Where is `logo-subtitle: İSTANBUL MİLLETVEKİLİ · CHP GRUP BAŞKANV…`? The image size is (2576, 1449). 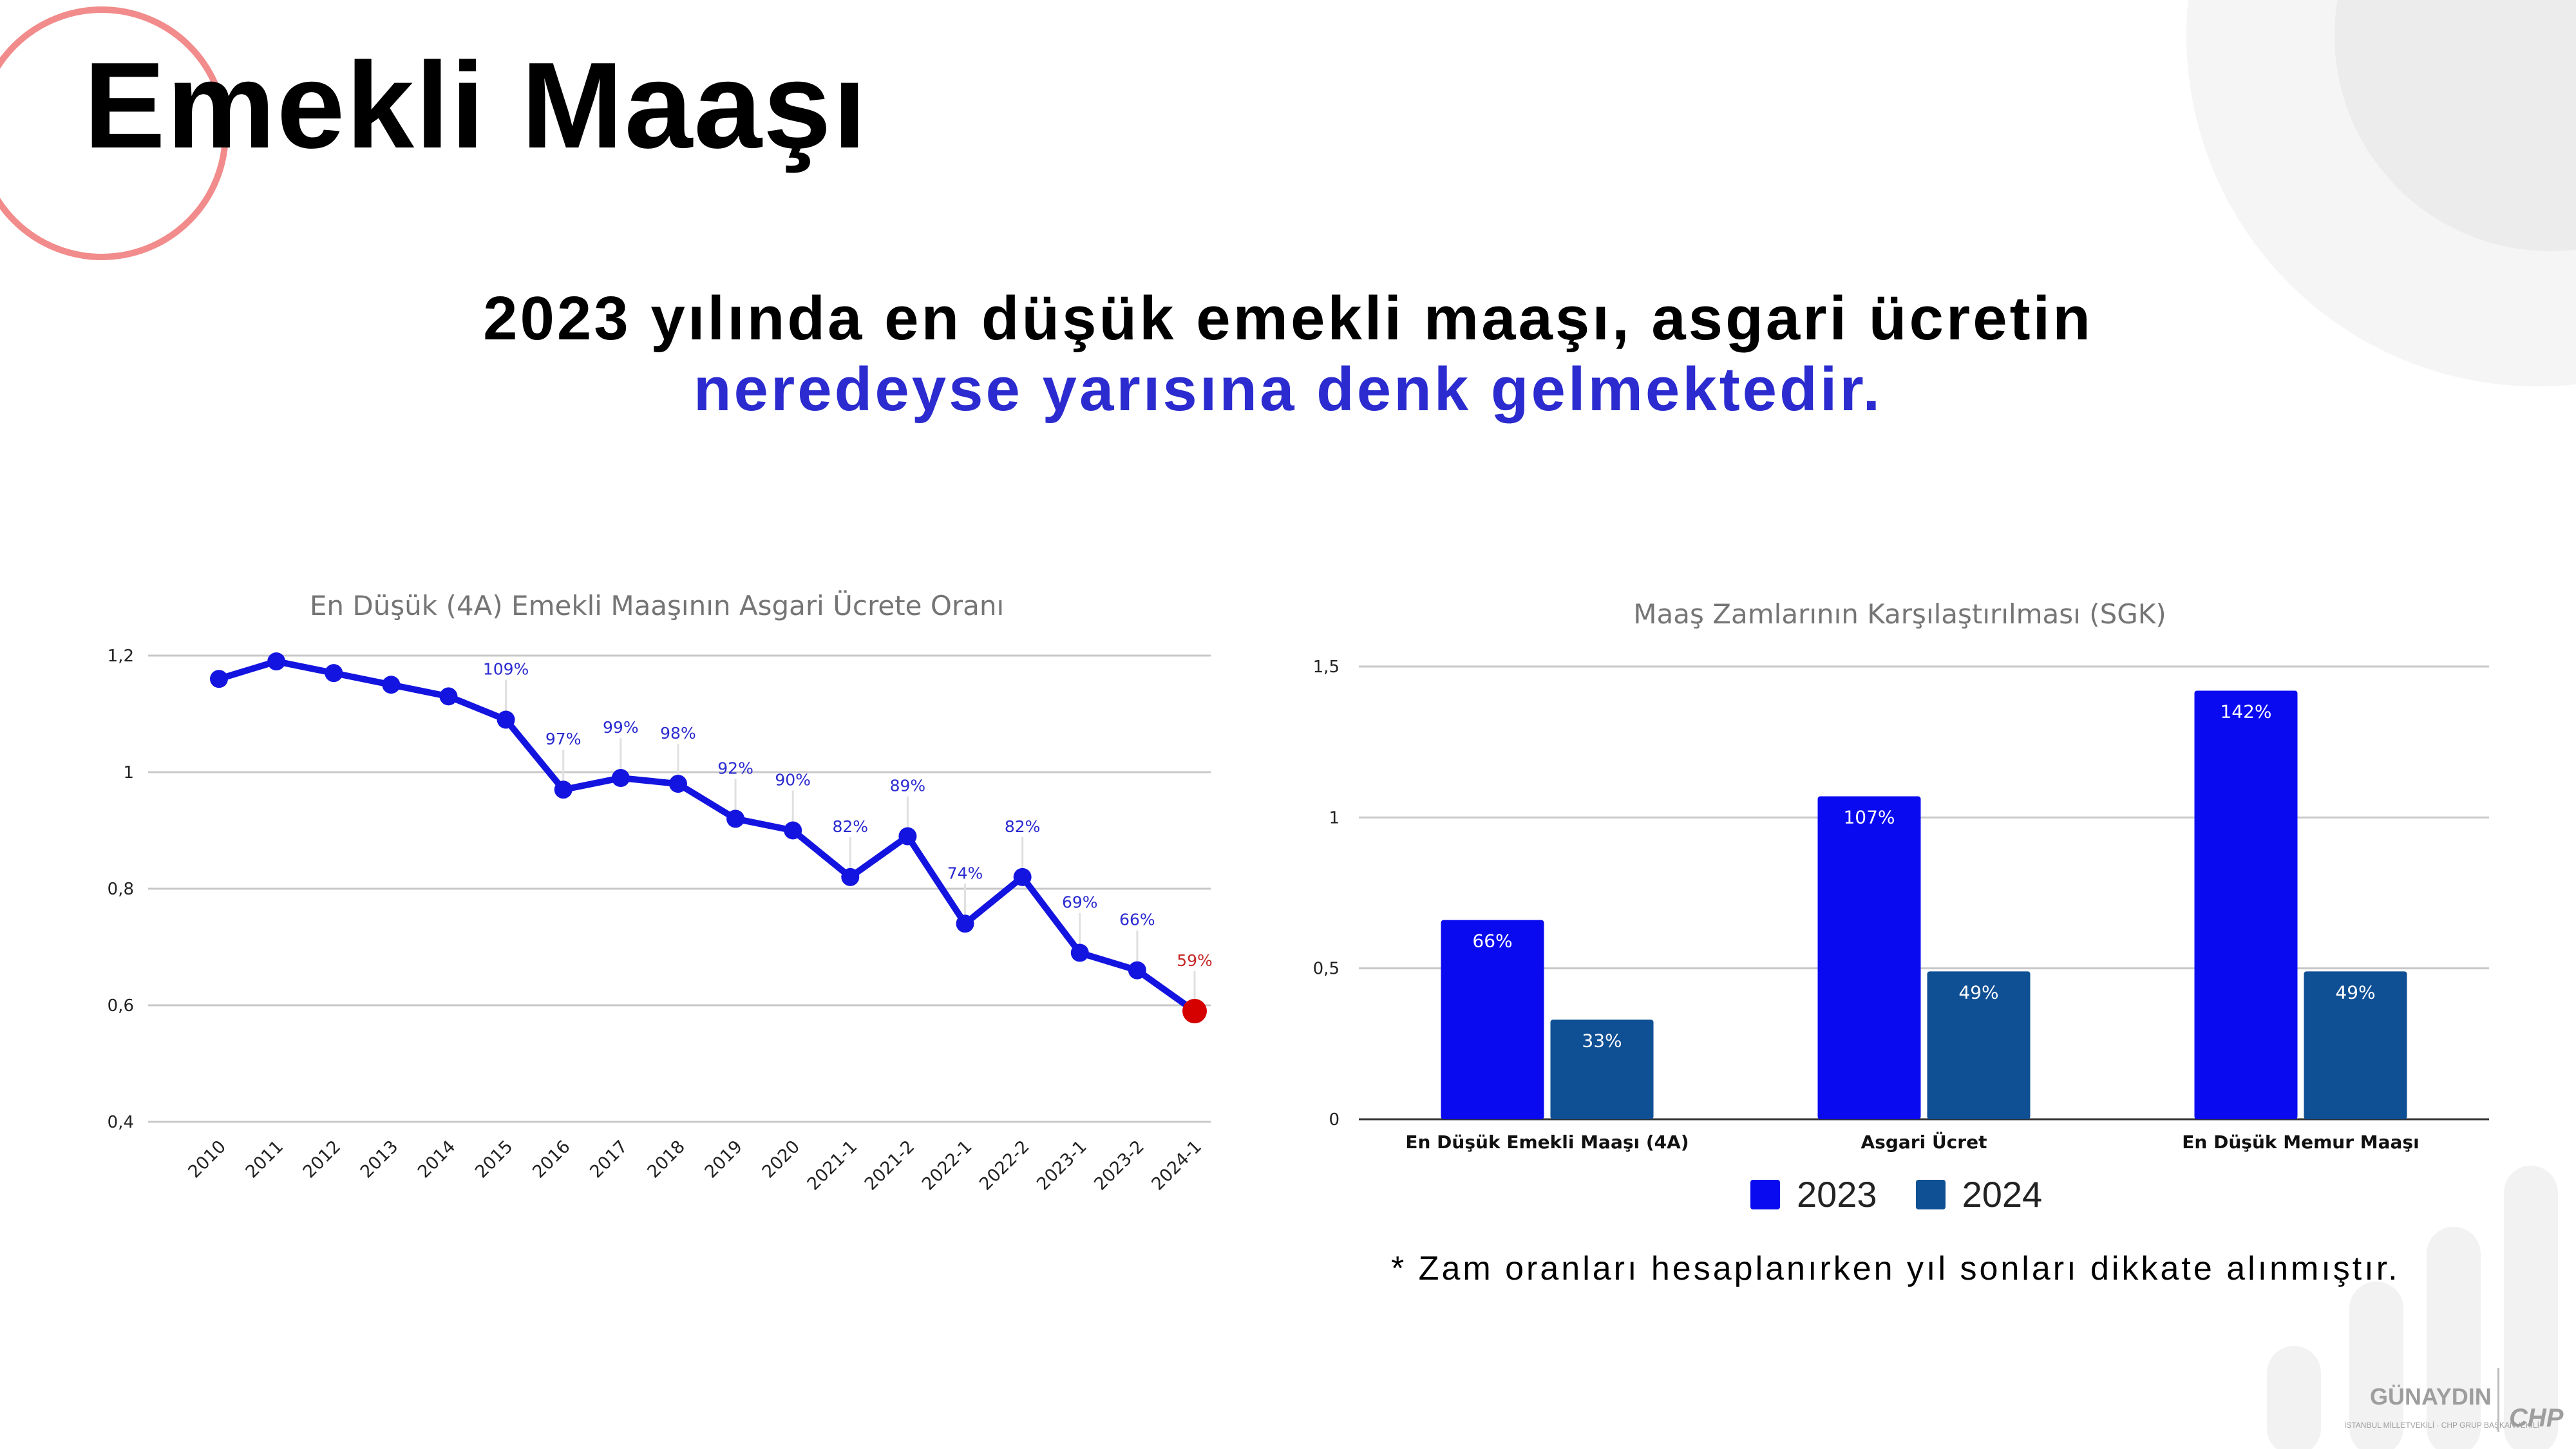
logo-subtitle: İSTANBUL MİLLETVEKİLİ · CHP GRUP BAŞKANV… is located at coordinates (2441, 1426).